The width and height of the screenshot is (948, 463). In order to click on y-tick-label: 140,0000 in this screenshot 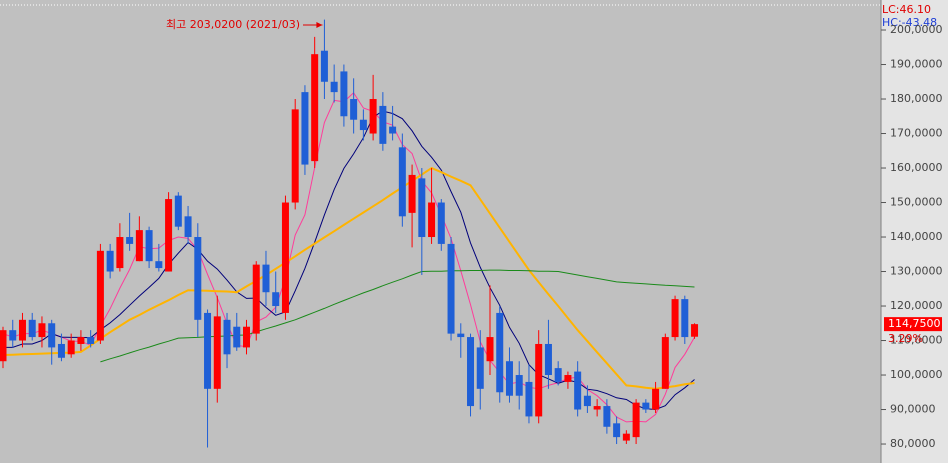, I will do `click(916, 236)`.